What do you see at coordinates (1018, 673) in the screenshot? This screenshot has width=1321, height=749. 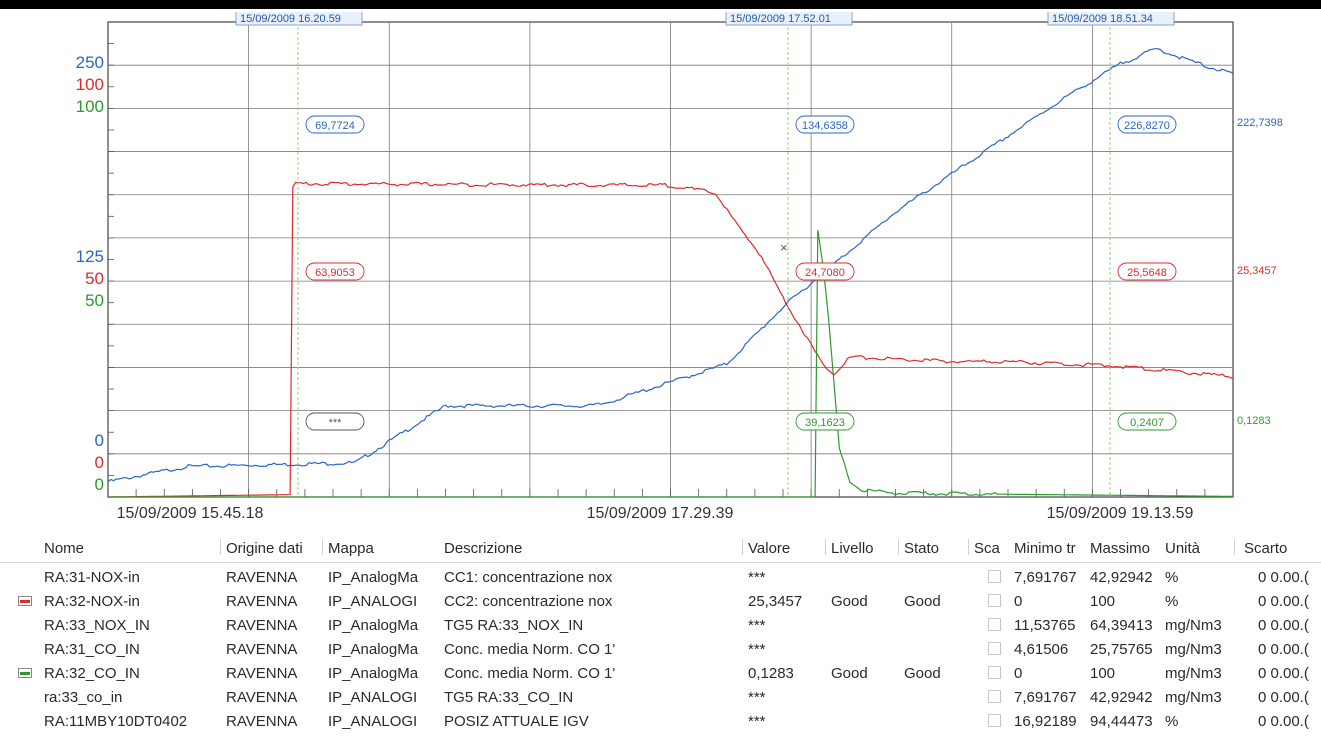 I see `row-min: 0` at bounding box center [1018, 673].